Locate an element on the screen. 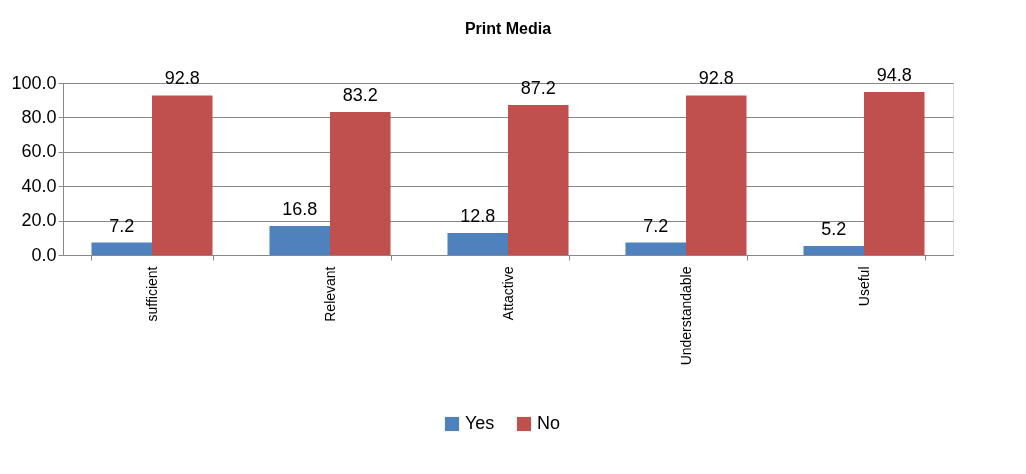 This screenshot has width=1026, height=474. y-tick-label: 0.0 is located at coordinates (44, 254).